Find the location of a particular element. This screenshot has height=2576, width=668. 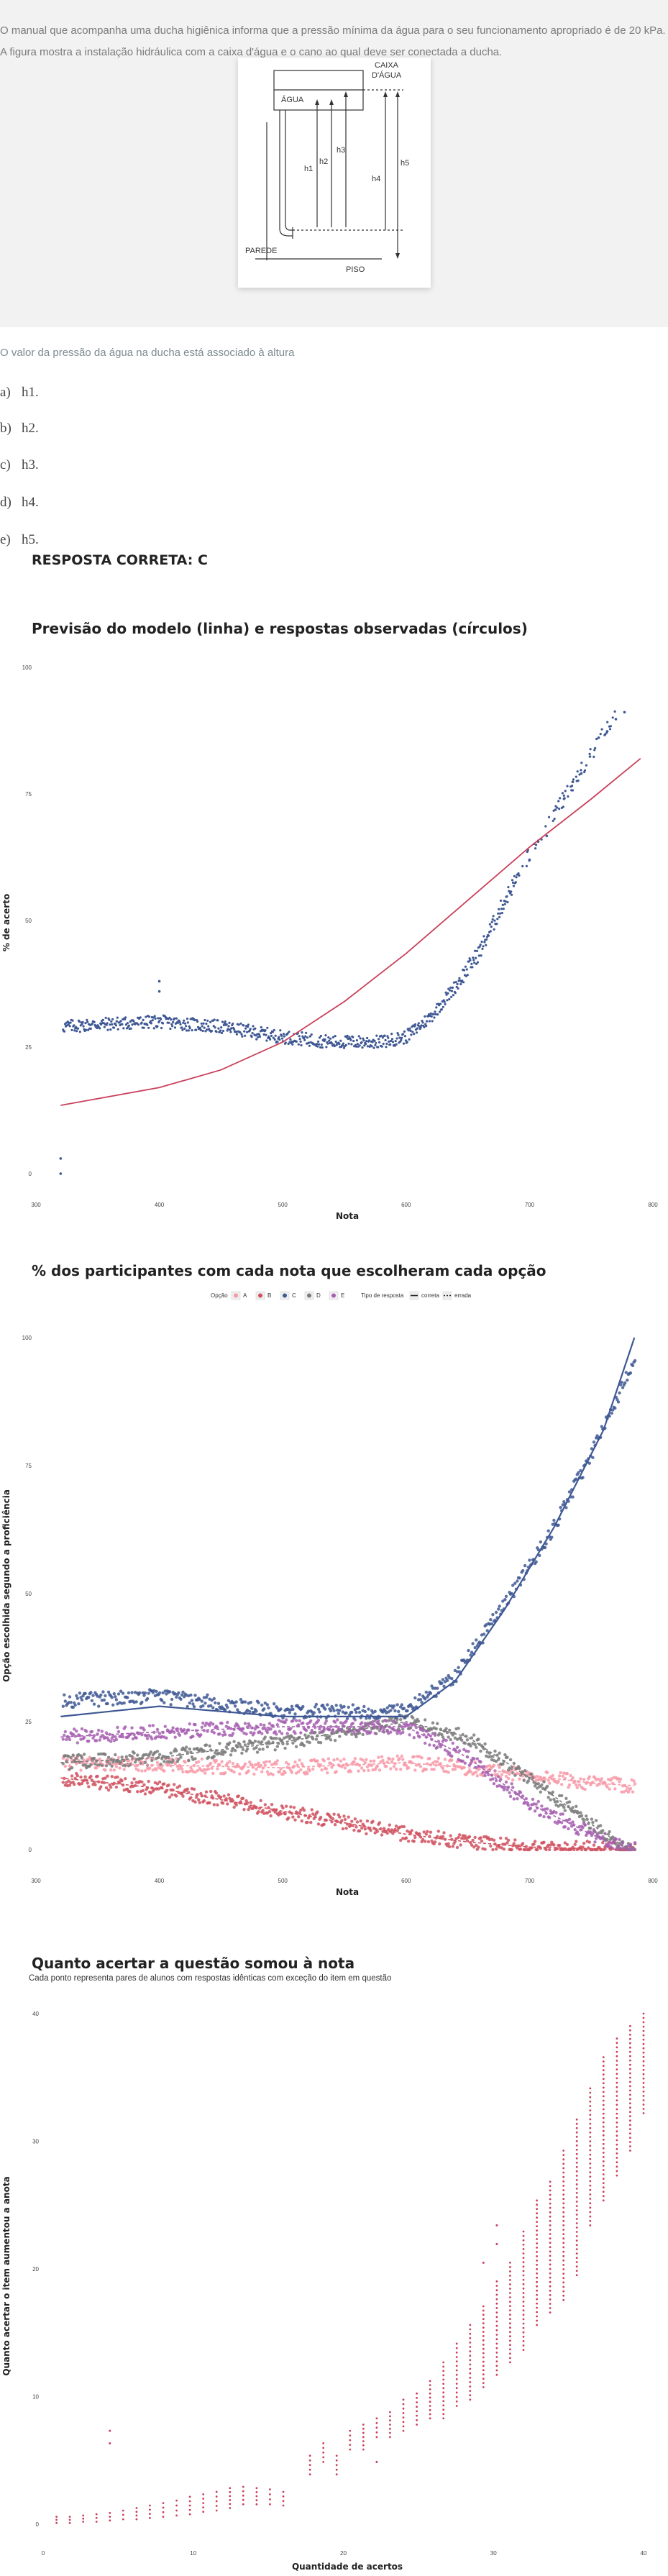

chart2-y-label: Opção escolhida segundo a proficiência is located at coordinates (6, 1586).